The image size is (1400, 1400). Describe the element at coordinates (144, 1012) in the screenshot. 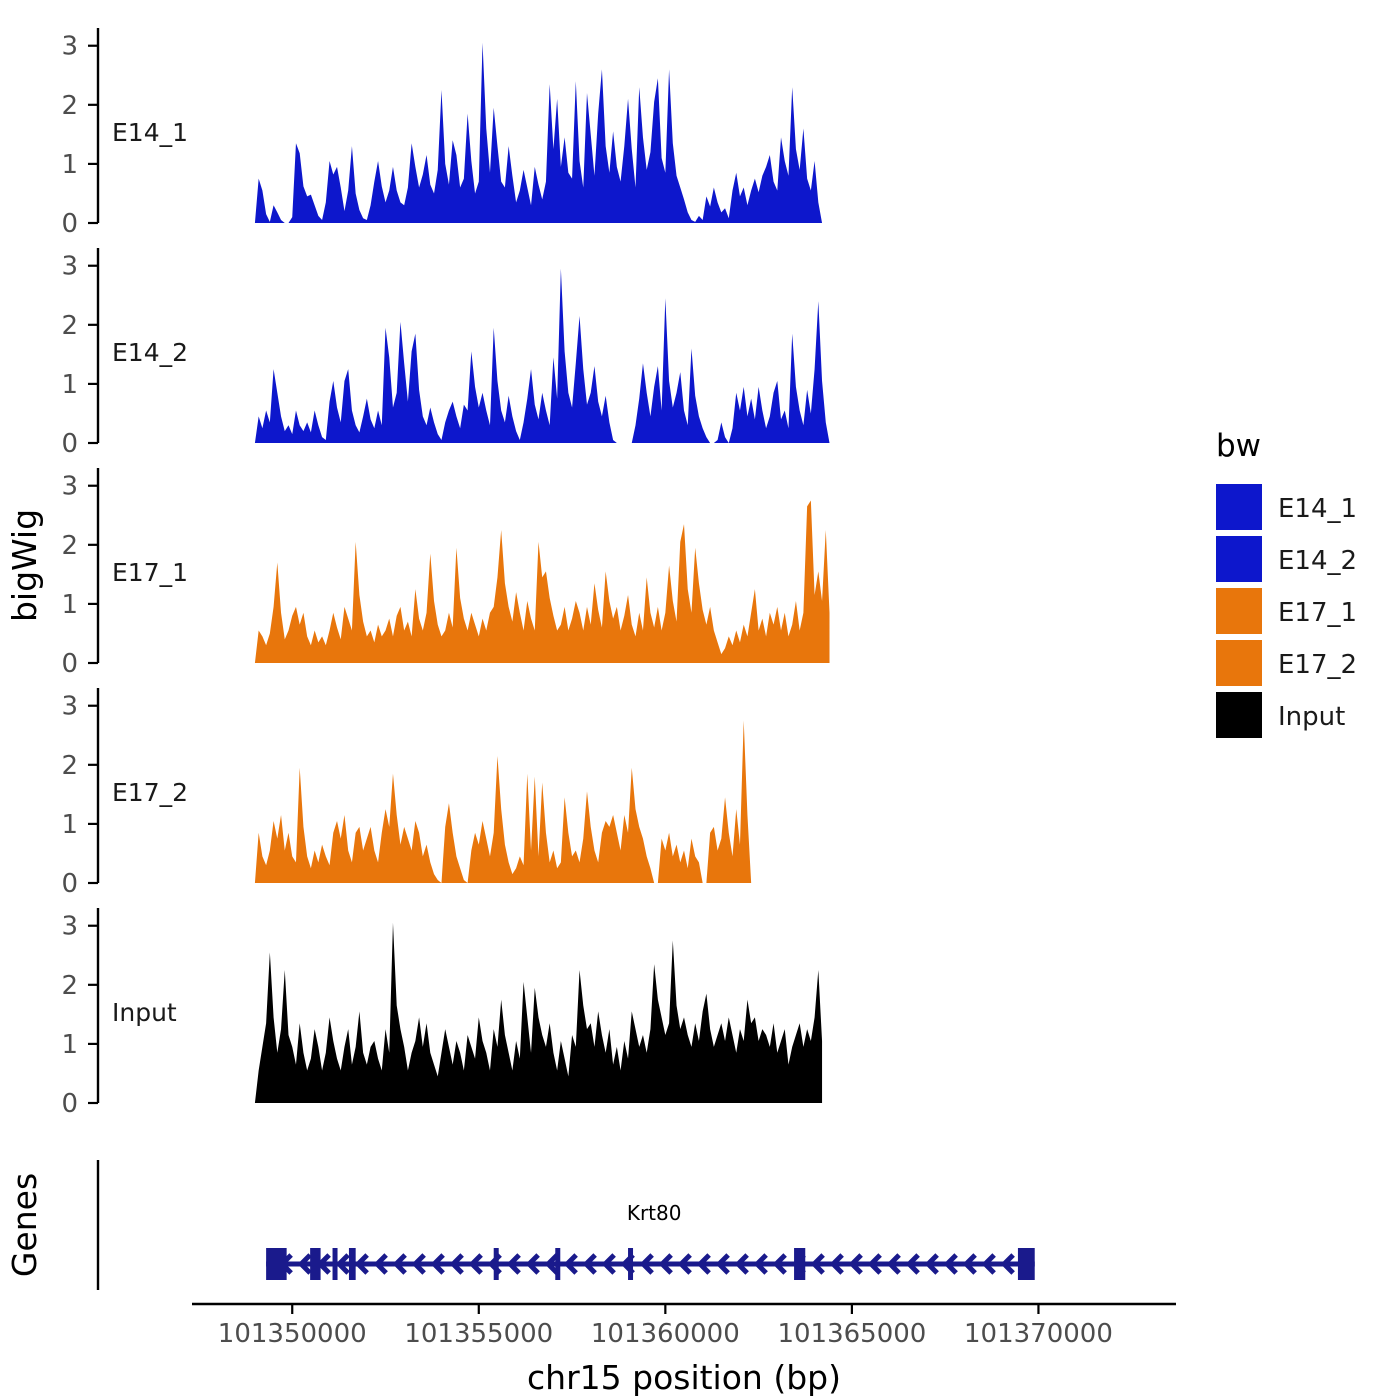

I see `track-label-input: Input` at that location.